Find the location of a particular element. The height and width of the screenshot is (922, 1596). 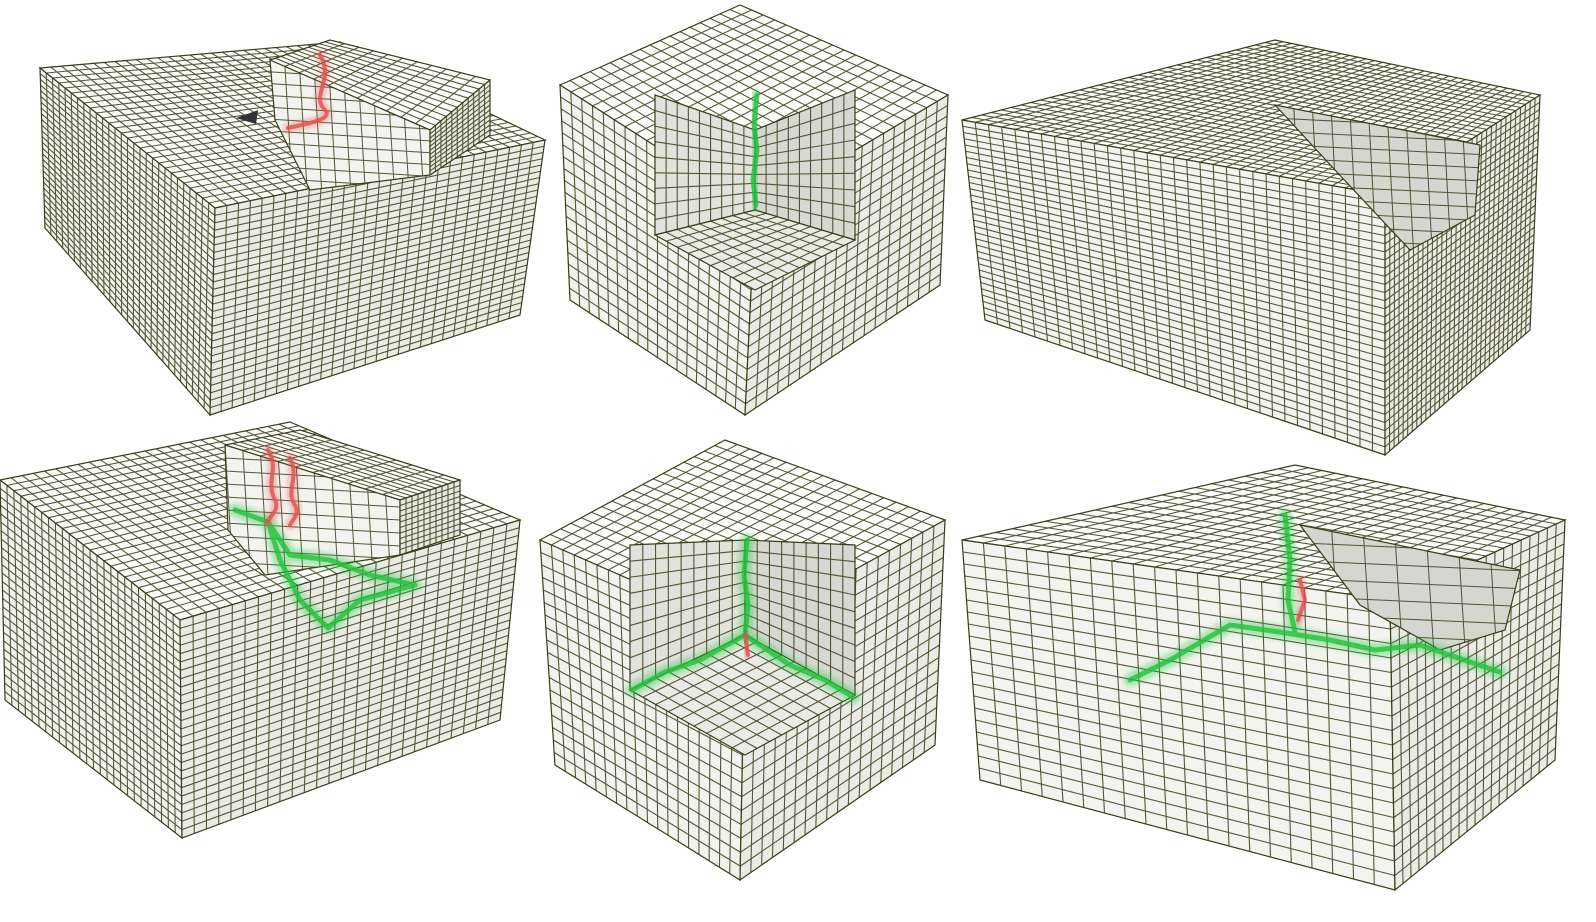

panel-a-left-face-grid is located at coordinates (127, 240).